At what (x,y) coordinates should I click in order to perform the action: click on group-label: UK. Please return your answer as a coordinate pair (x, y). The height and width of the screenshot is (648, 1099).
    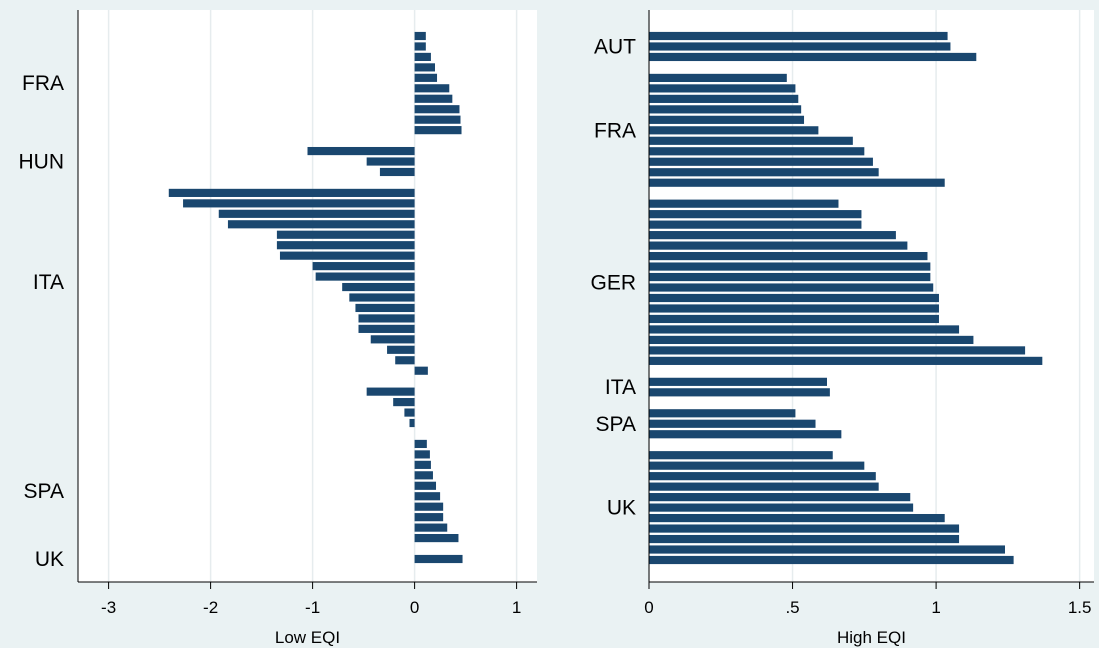
    Looking at the image, I should click on (621, 508).